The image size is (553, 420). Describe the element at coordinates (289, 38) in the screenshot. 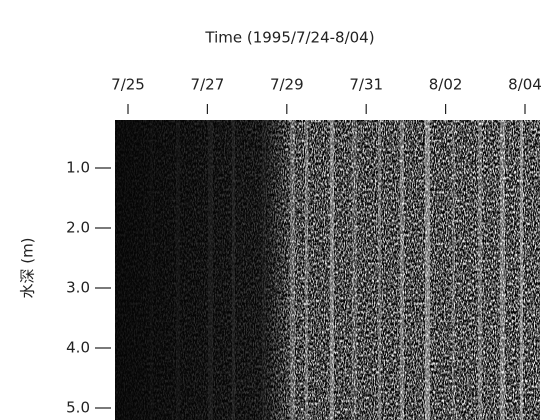

I see `chart-title: Time (1995/7/24-8/04)` at that location.